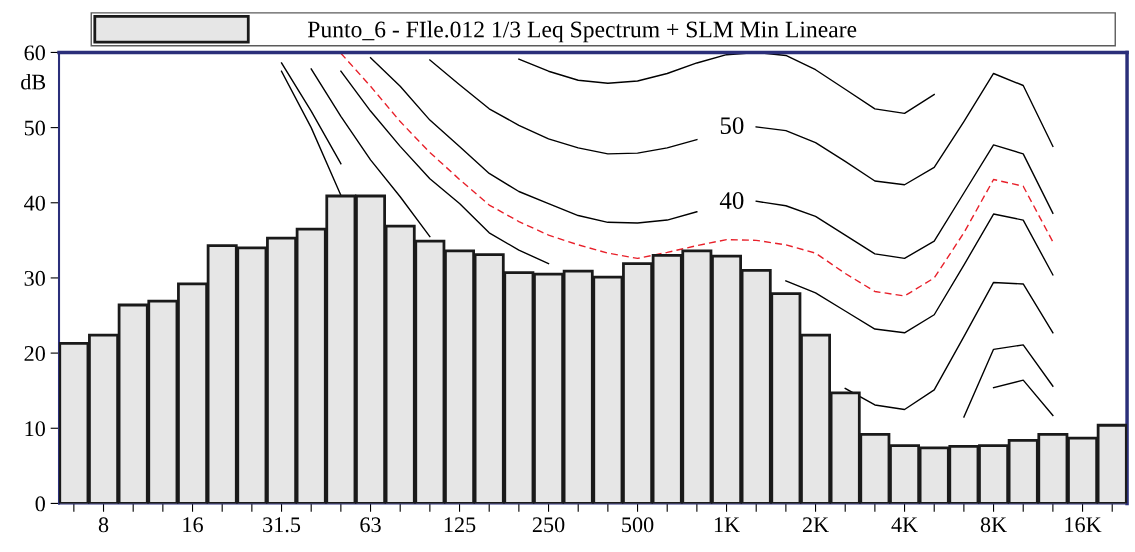  Describe the element at coordinates (282, 525) in the screenshot. I see `x-tick-label: 31.5` at that location.